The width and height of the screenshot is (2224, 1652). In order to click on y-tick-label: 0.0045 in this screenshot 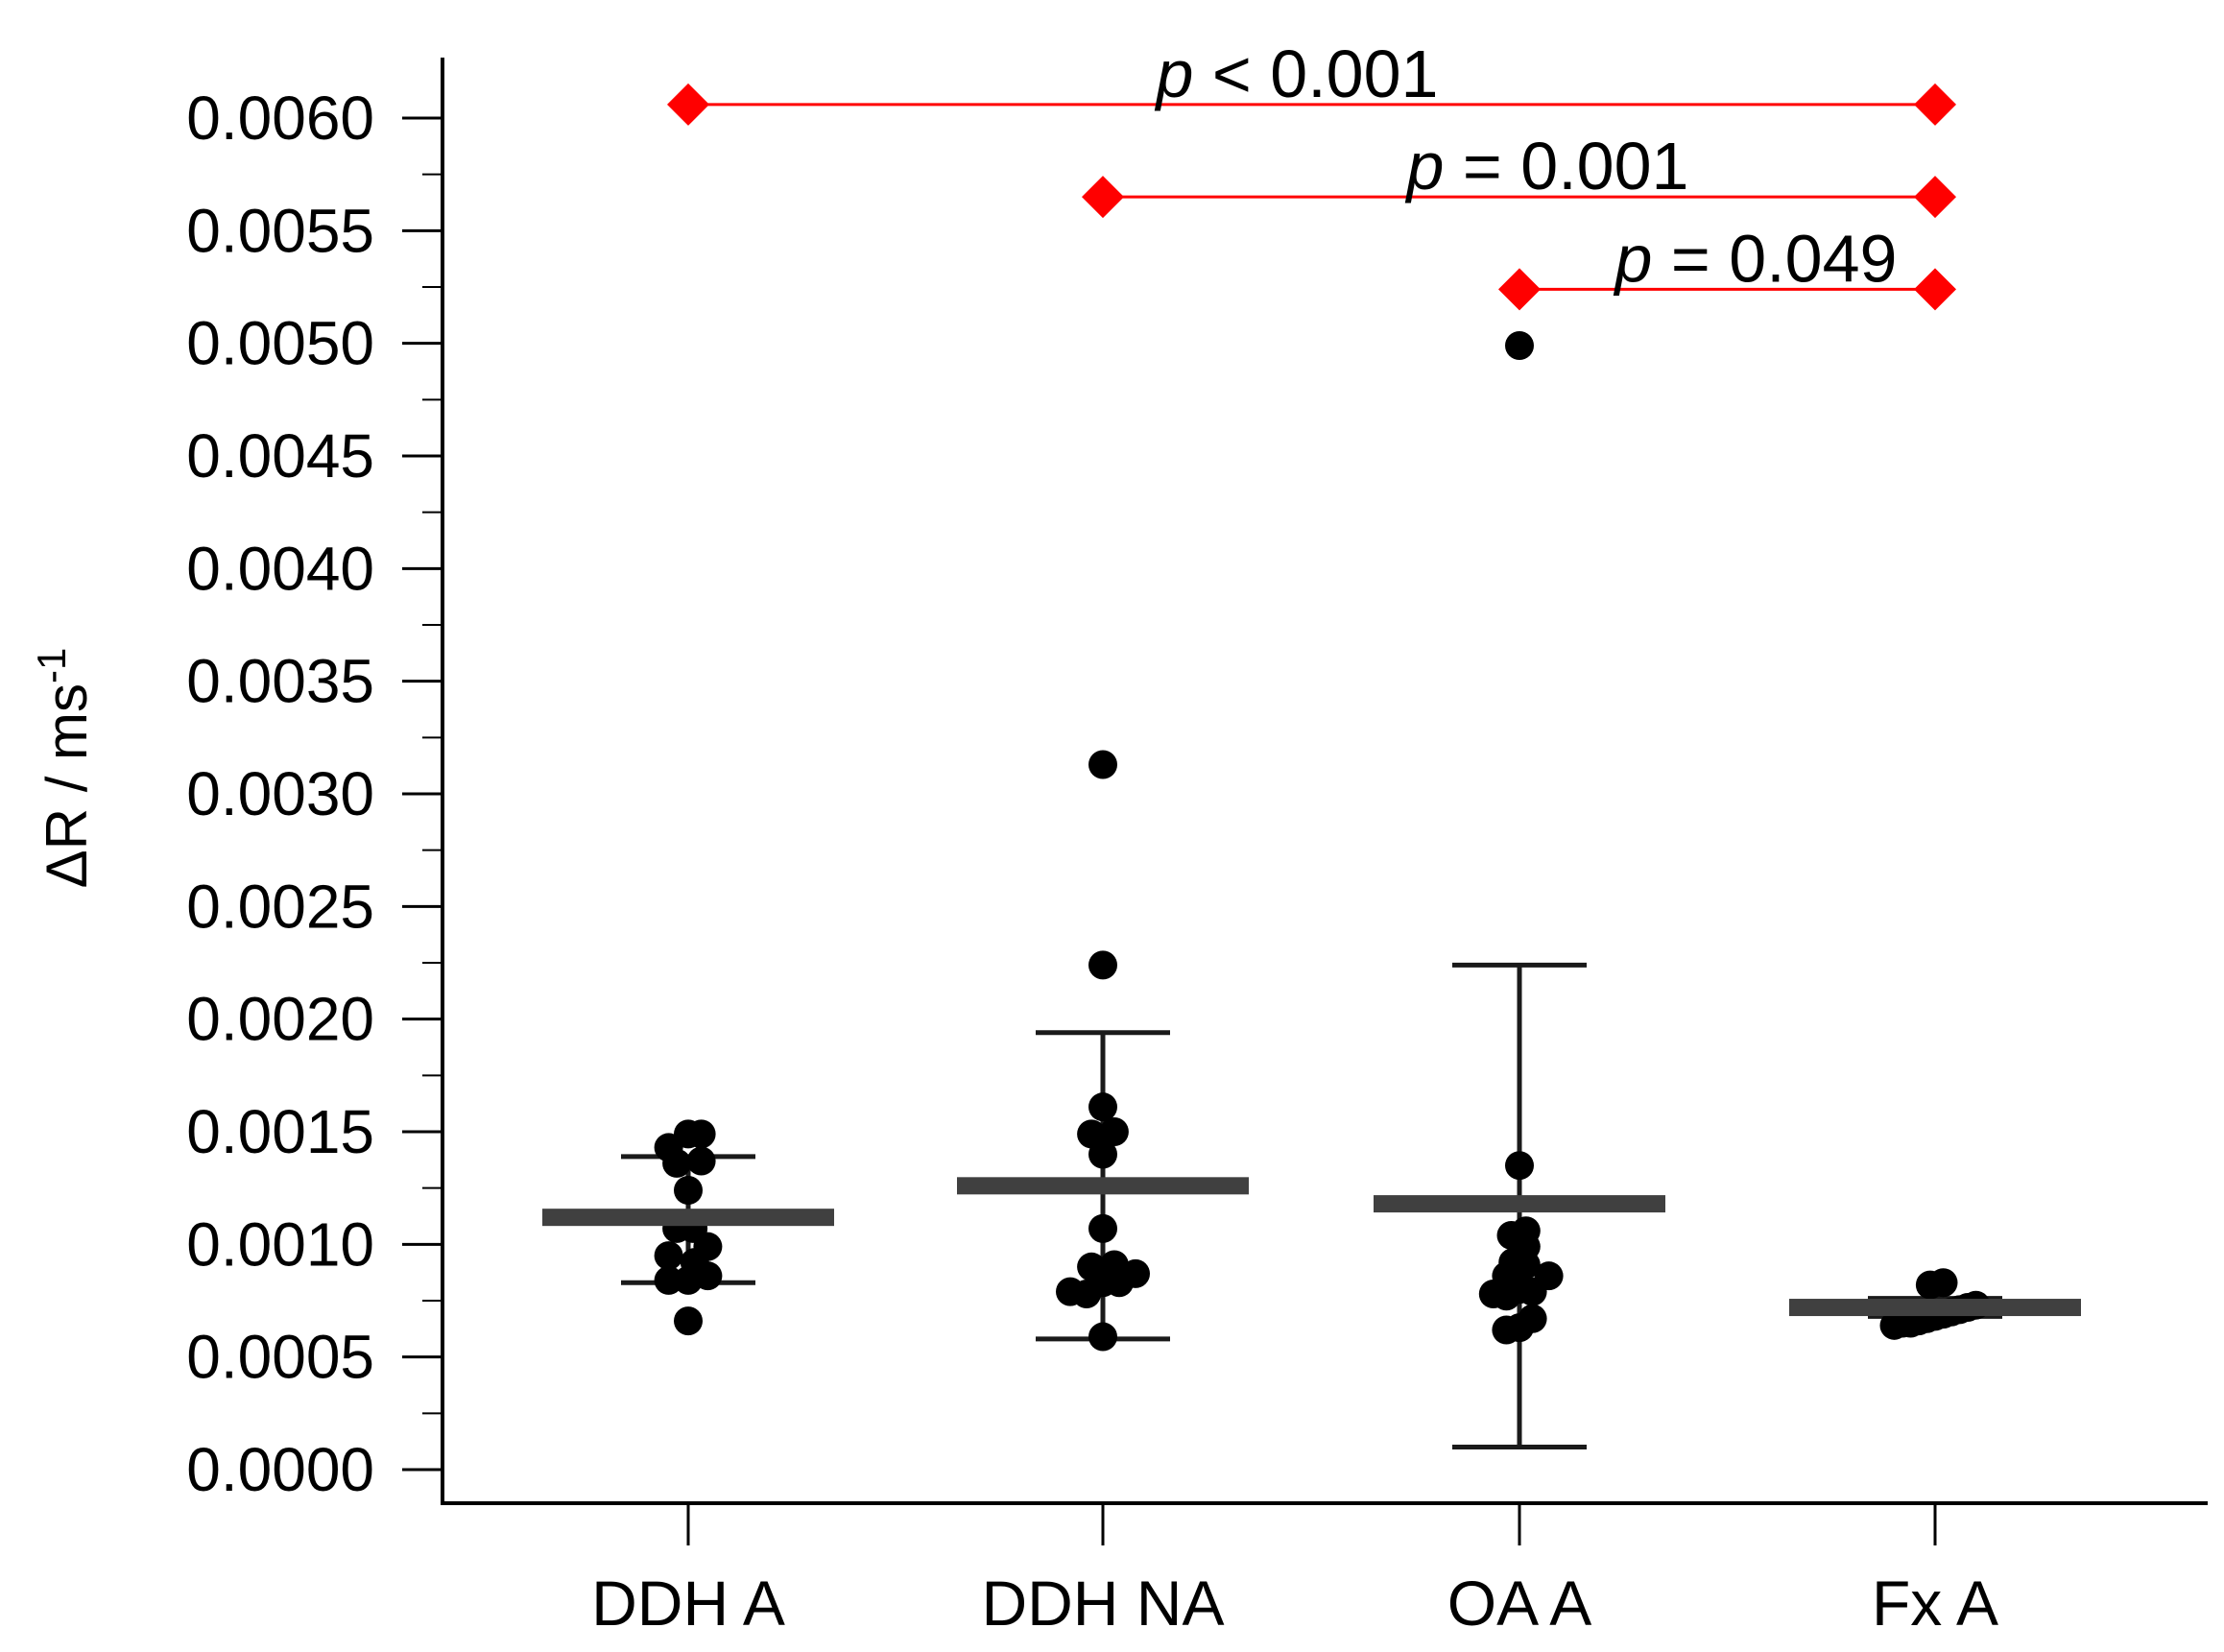, I will do `click(280, 456)`.